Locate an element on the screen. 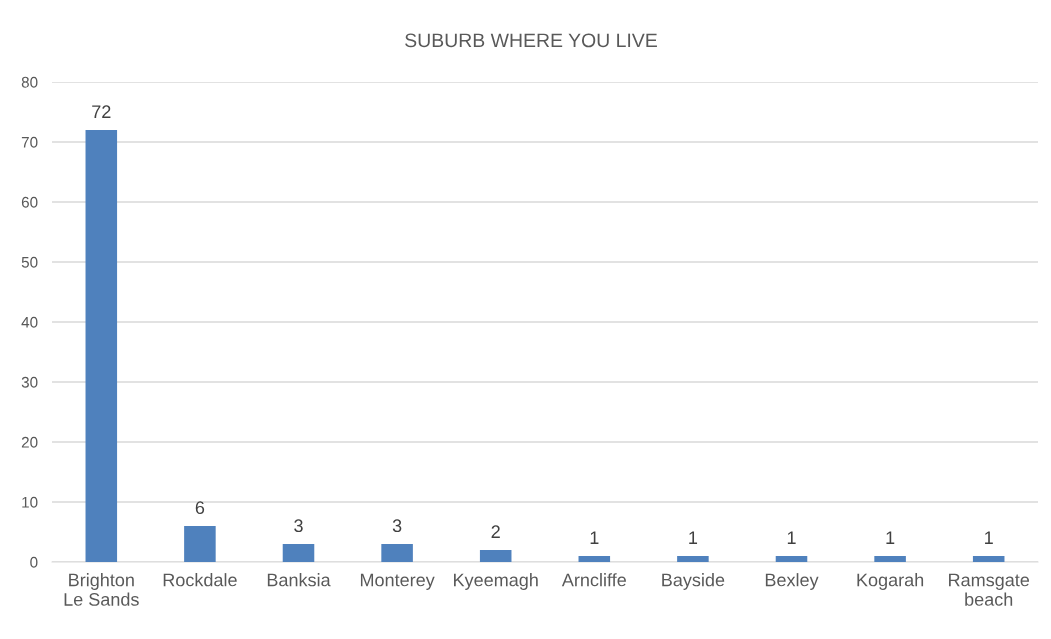  x-tick-label: Banksia is located at coordinates (299, 580).